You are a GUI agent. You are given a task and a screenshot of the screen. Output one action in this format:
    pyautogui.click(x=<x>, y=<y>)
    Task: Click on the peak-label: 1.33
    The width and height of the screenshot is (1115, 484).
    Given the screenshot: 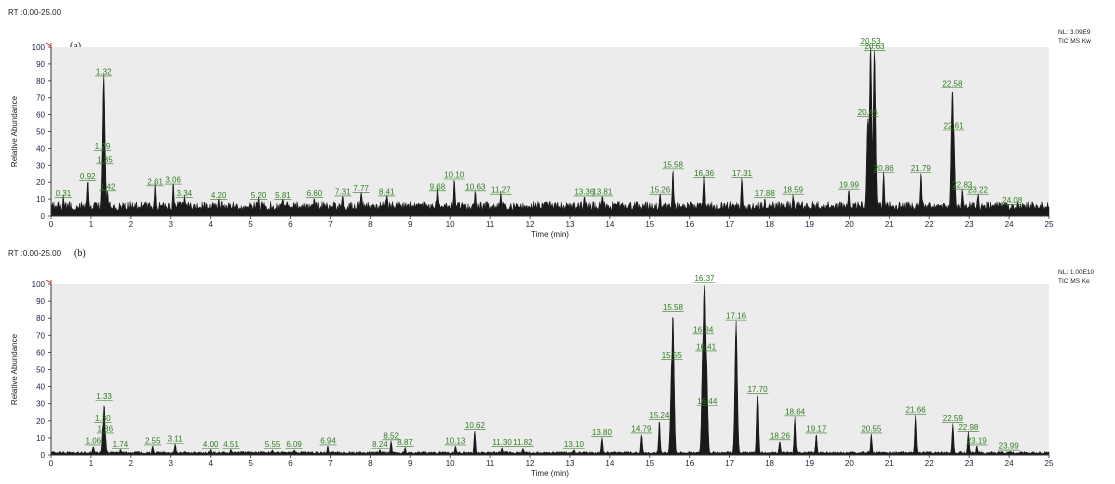 What is the action you would take?
    pyautogui.click(x=104, y=396)
    